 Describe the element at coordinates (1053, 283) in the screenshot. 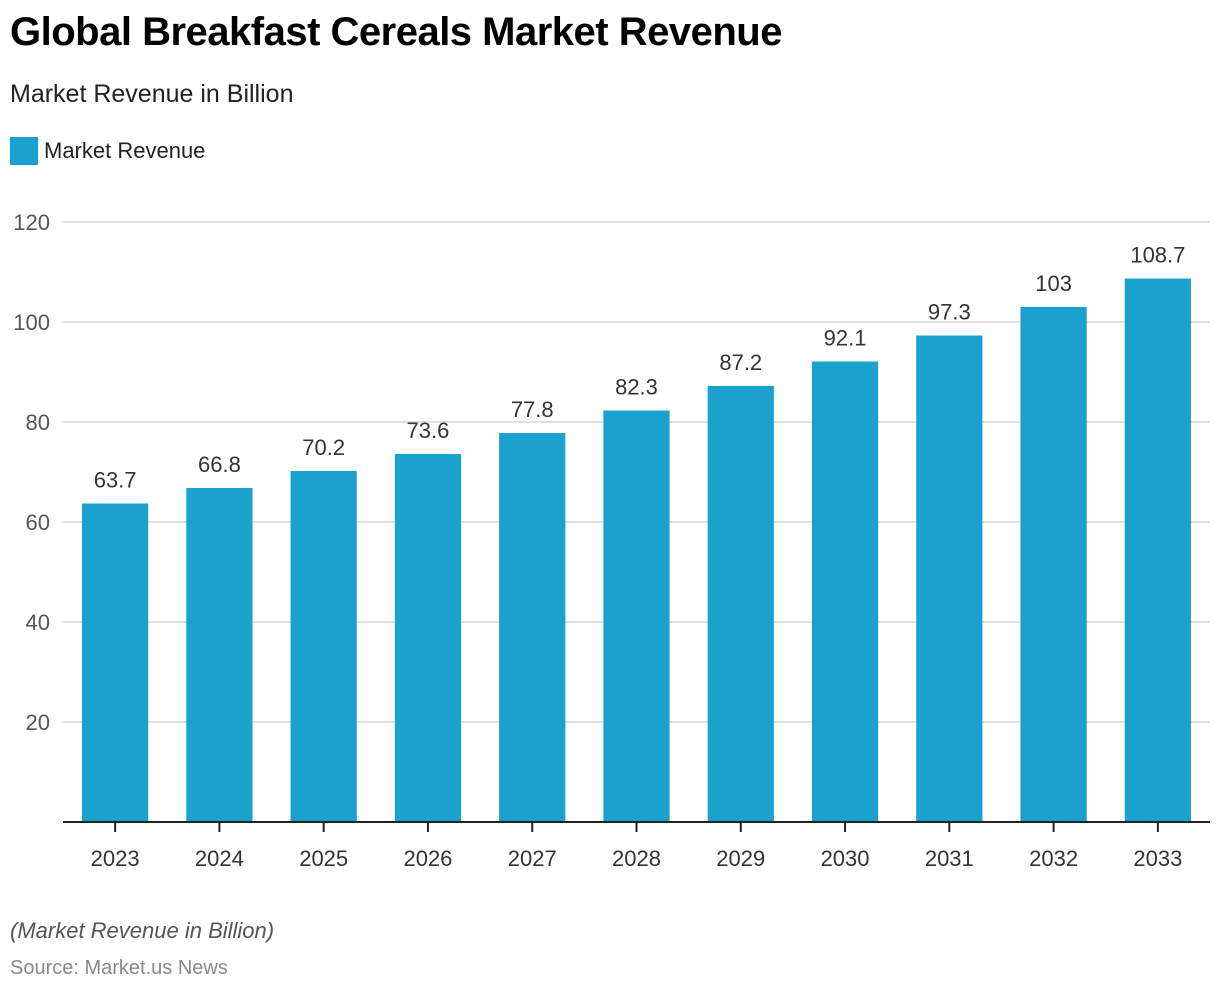

I see `data-label: 103` at that location.